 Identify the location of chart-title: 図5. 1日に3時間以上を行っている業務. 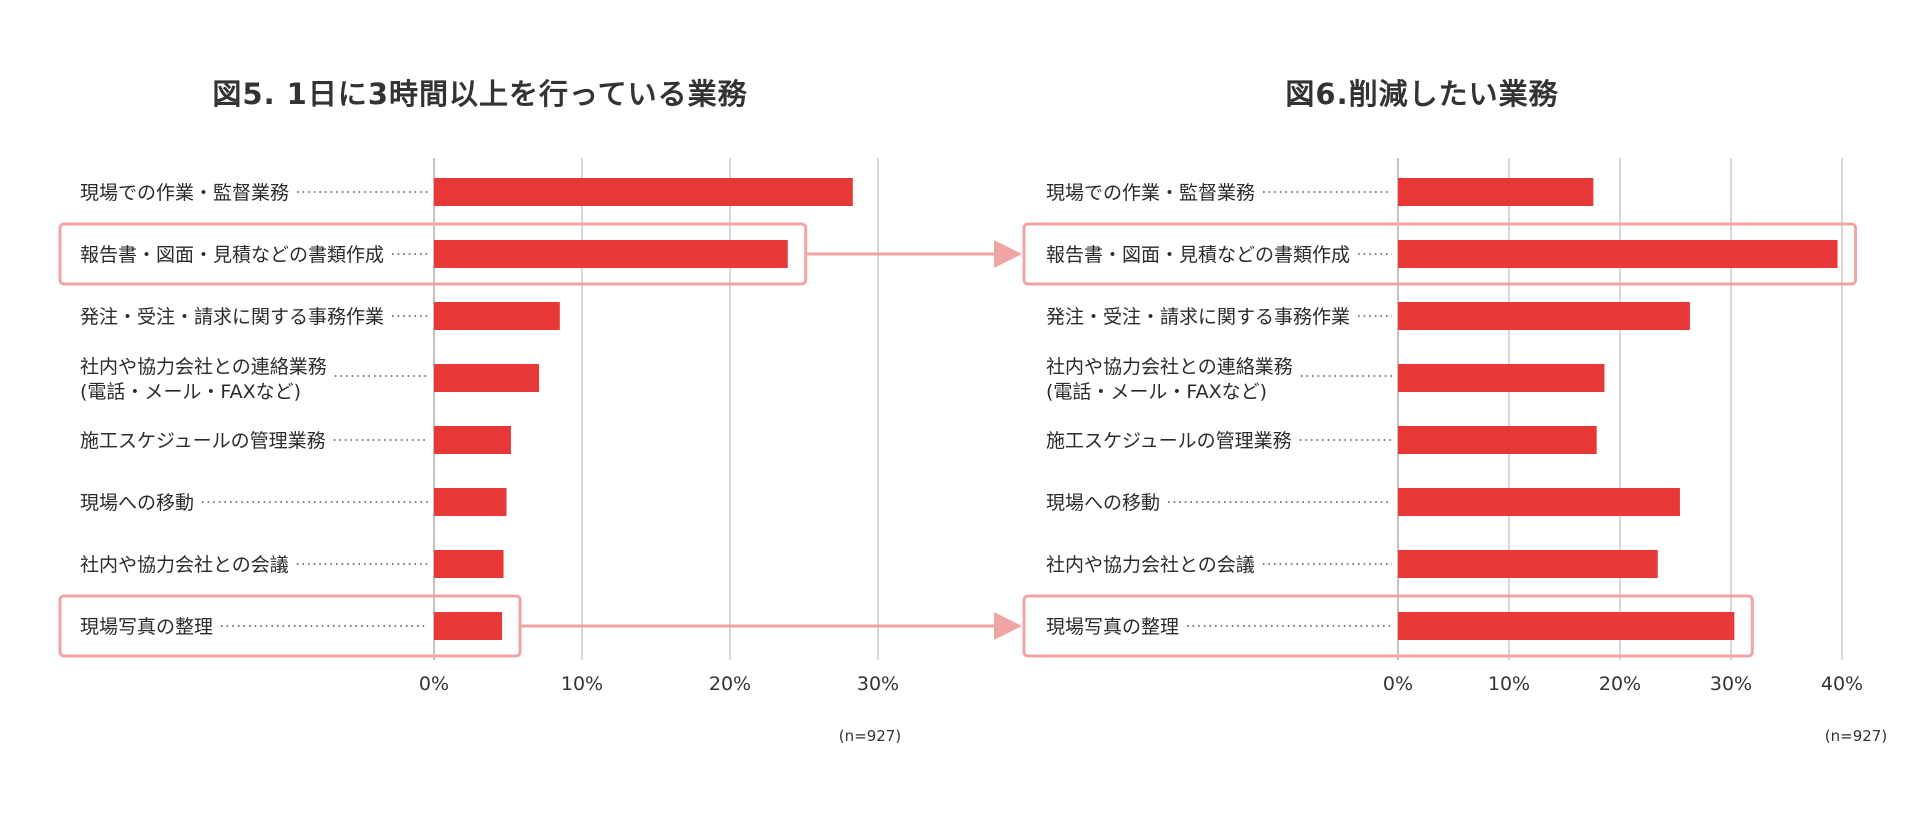
(479, 94).